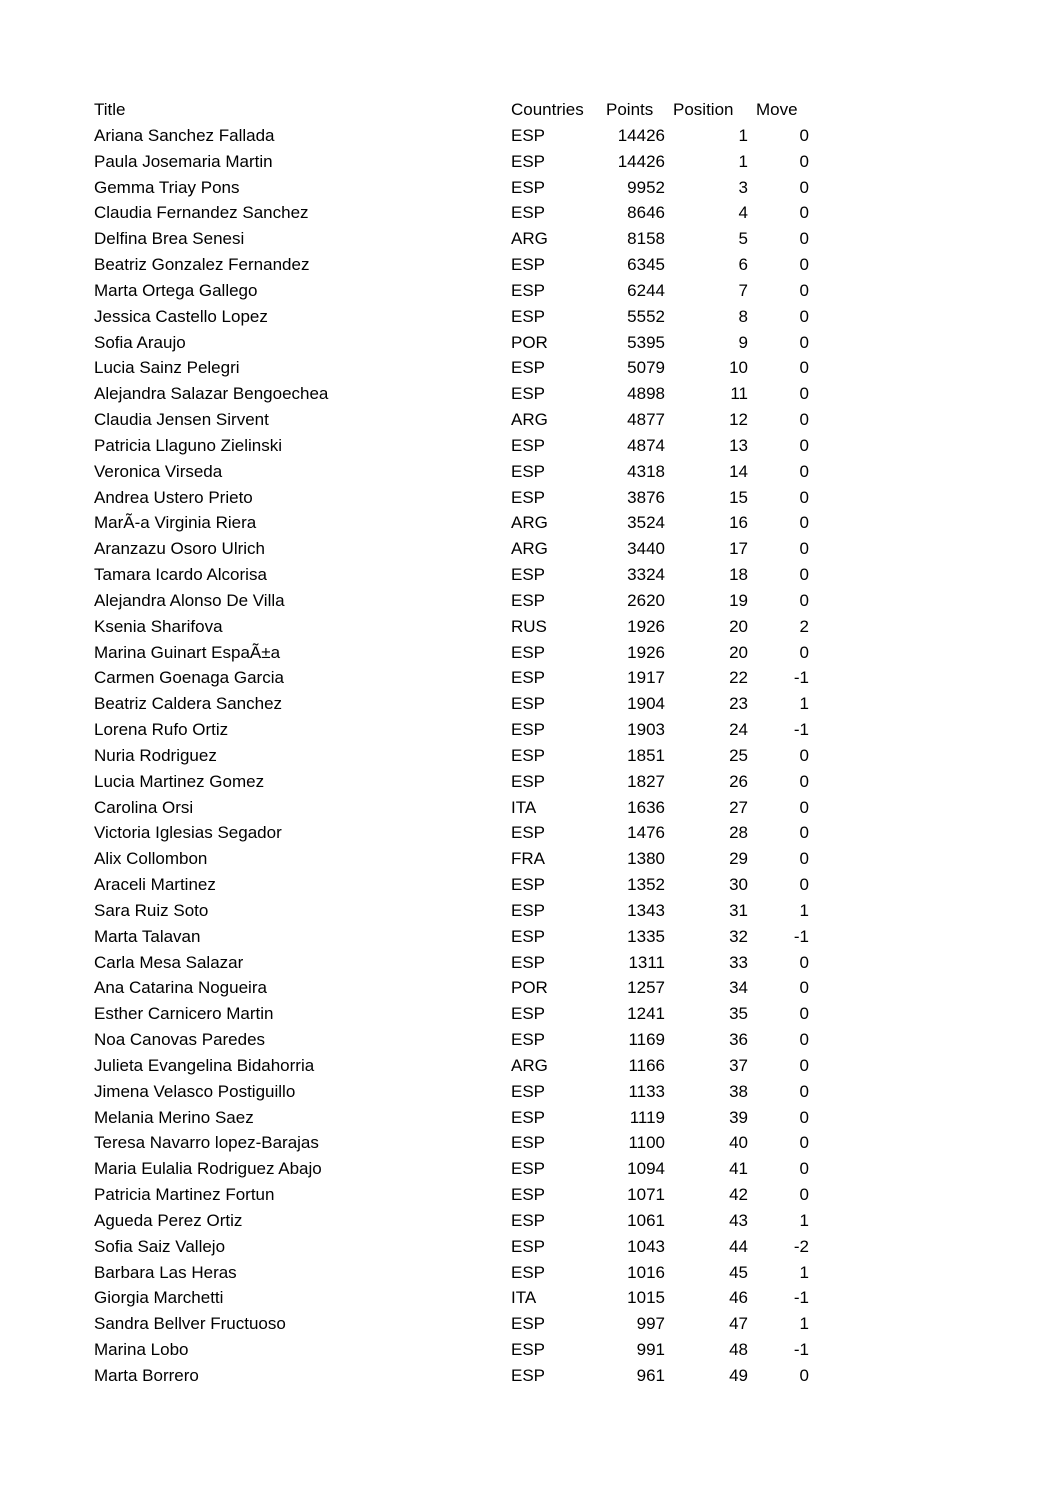 The image size is (1058, 1497). Describe the element at coordinates (738, 704) in the screenshot. I see `cell-position: 23` at that location.